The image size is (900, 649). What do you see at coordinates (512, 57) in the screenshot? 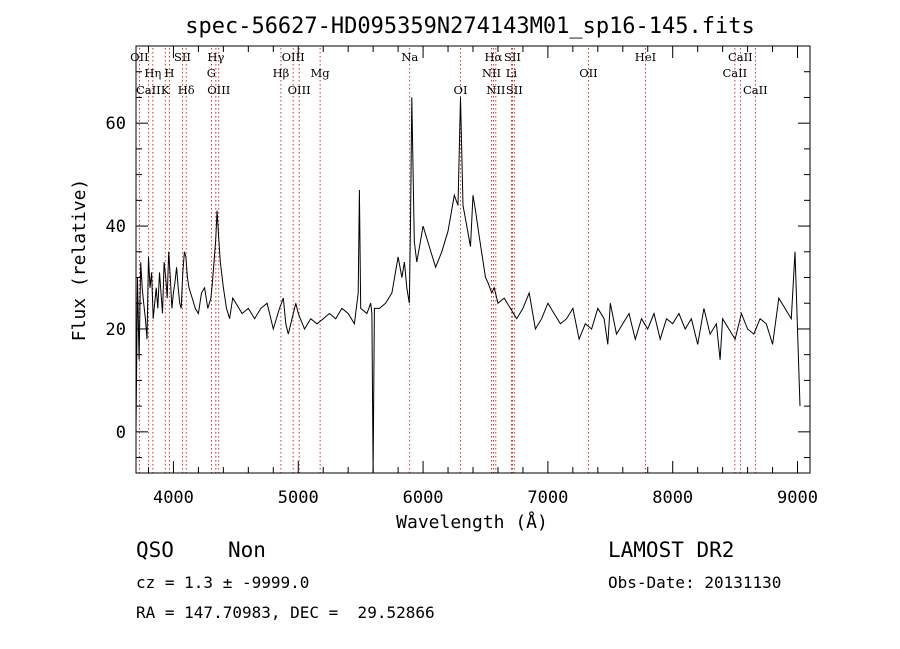
I see `spectral-line-label-19: SII` at bounding box center [512, 57].